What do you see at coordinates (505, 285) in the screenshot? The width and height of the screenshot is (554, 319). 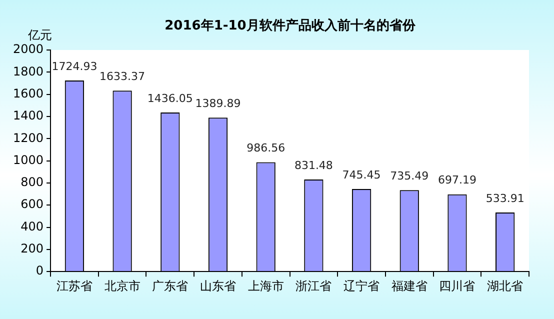 I see `x-tick-label: 湖北省` at bounding box center [505, 285].